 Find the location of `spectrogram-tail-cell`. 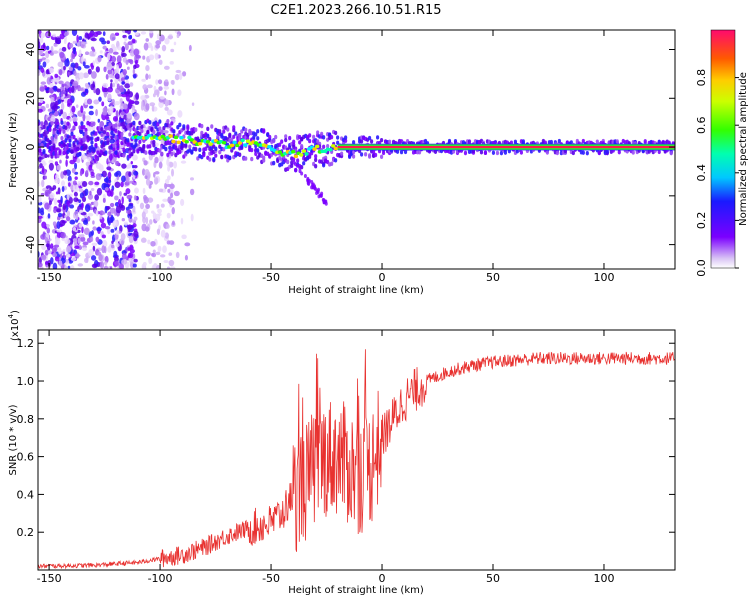

spectrogram-tail-cell is located at coordinates (305, 175).